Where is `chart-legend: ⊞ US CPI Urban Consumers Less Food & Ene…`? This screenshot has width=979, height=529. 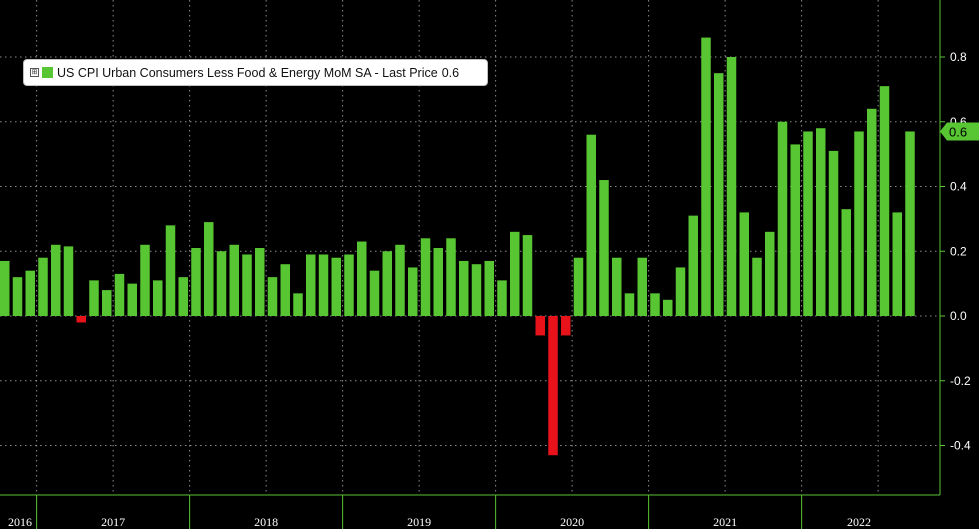
chart-legend: ⊞ US CPI Urban Consumers Less Food & Ene… is located at coordinates (255, 72).